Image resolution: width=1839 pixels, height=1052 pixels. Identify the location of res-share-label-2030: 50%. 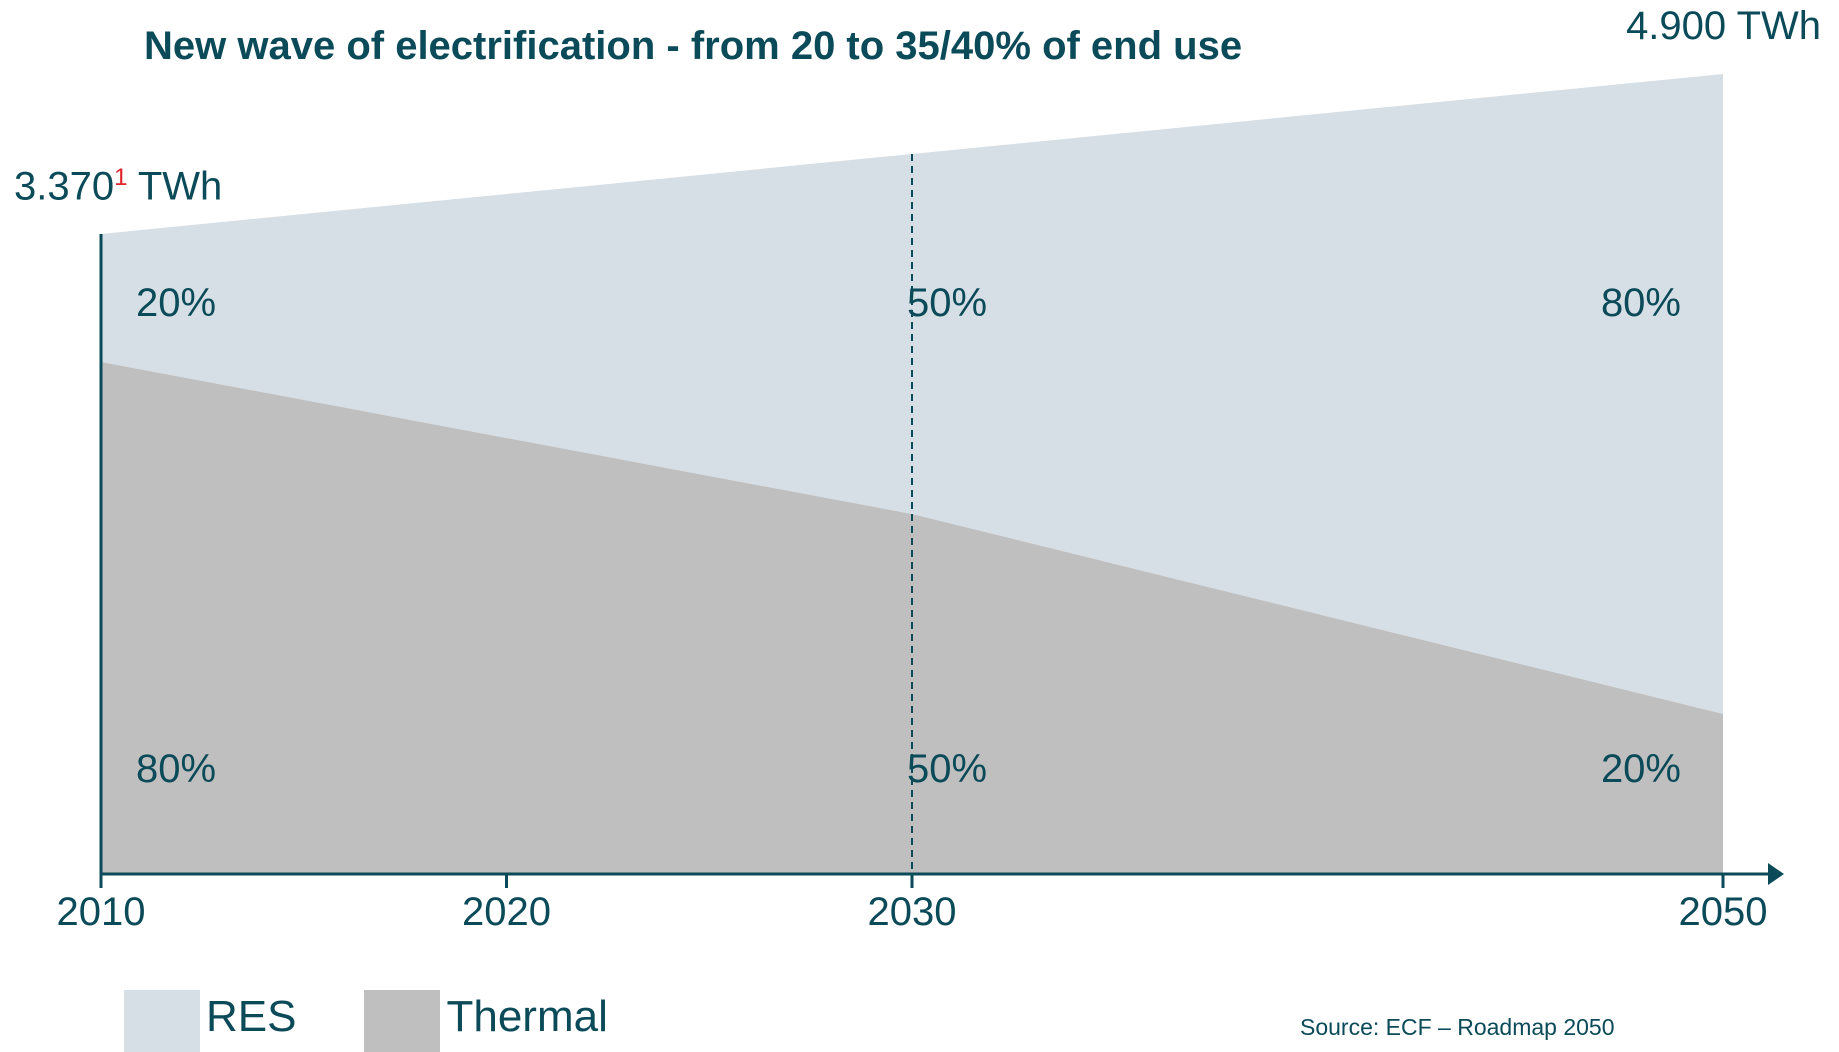
(947, 303).